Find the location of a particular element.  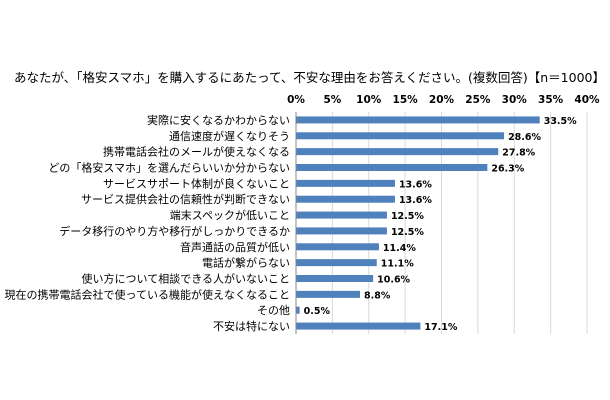

x-tick-label: 35% is located at coordinates (551, 100).